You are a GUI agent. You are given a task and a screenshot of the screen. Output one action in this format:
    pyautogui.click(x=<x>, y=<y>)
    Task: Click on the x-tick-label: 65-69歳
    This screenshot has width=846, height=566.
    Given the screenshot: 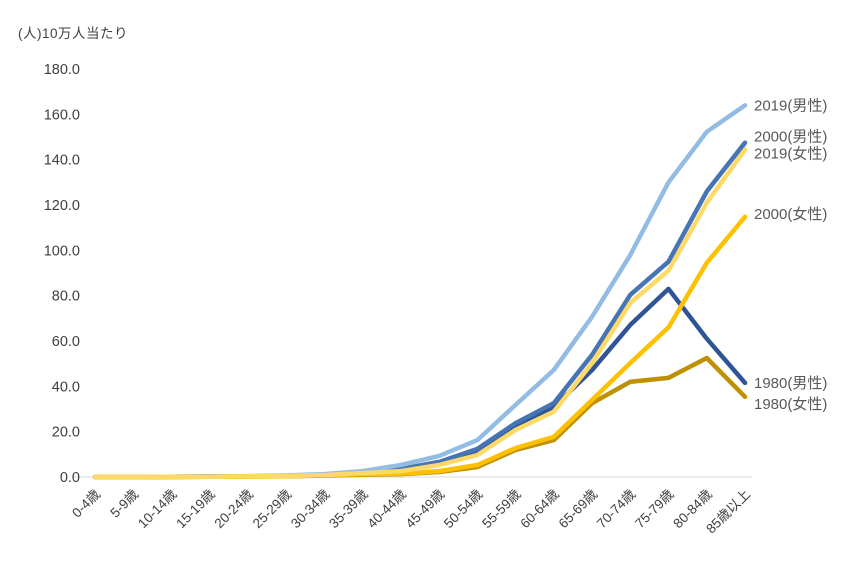 What is the action you would take?
    pyautogui.click(x=578, y=508)
    